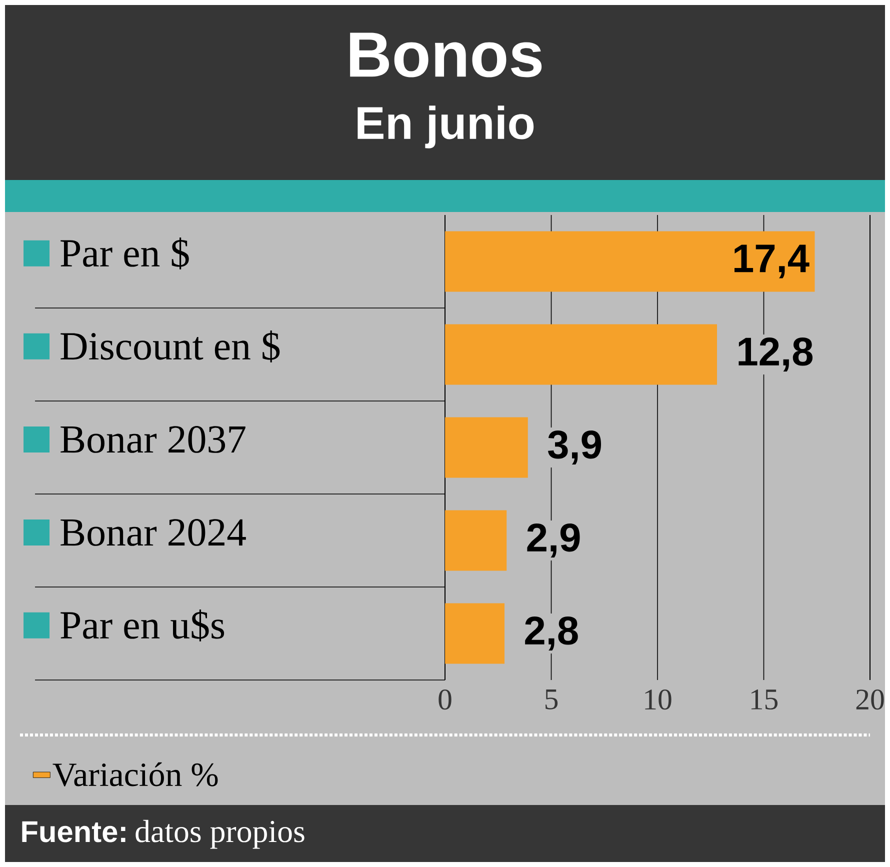  What do you see at coordinates (142, 626) in the screenshot?
I see `y-tick-label: Par en u$s` at bounding box center [142, 626].